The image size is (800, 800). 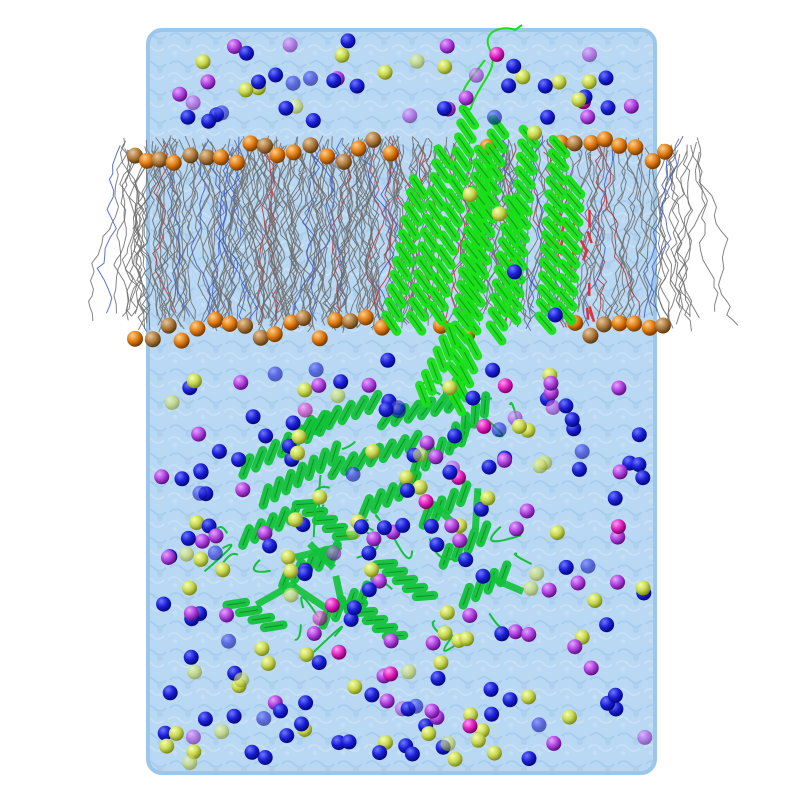 What do you see at coordinates (496, 67) in the screenshot?
I see `n-terminal-tail` at bounding box center [496, 67].